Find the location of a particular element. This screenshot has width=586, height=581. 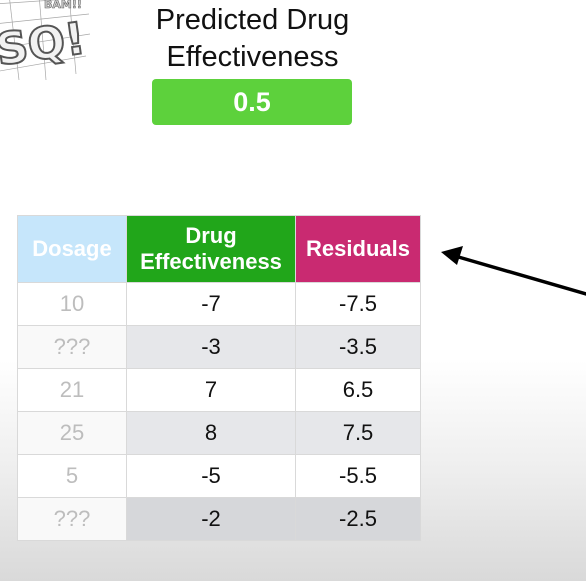

residual-cell: -7.5 is located at coordinates (358, 304).